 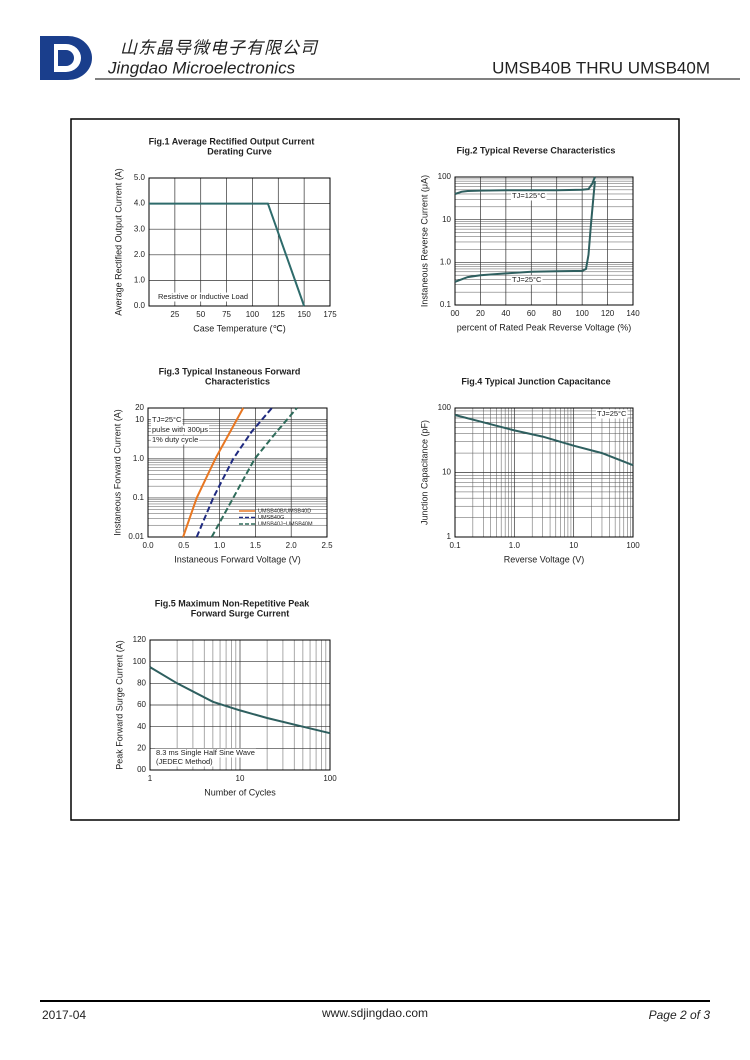 I want to click on chart-title: Characteristics, so click(x=237, y=381).